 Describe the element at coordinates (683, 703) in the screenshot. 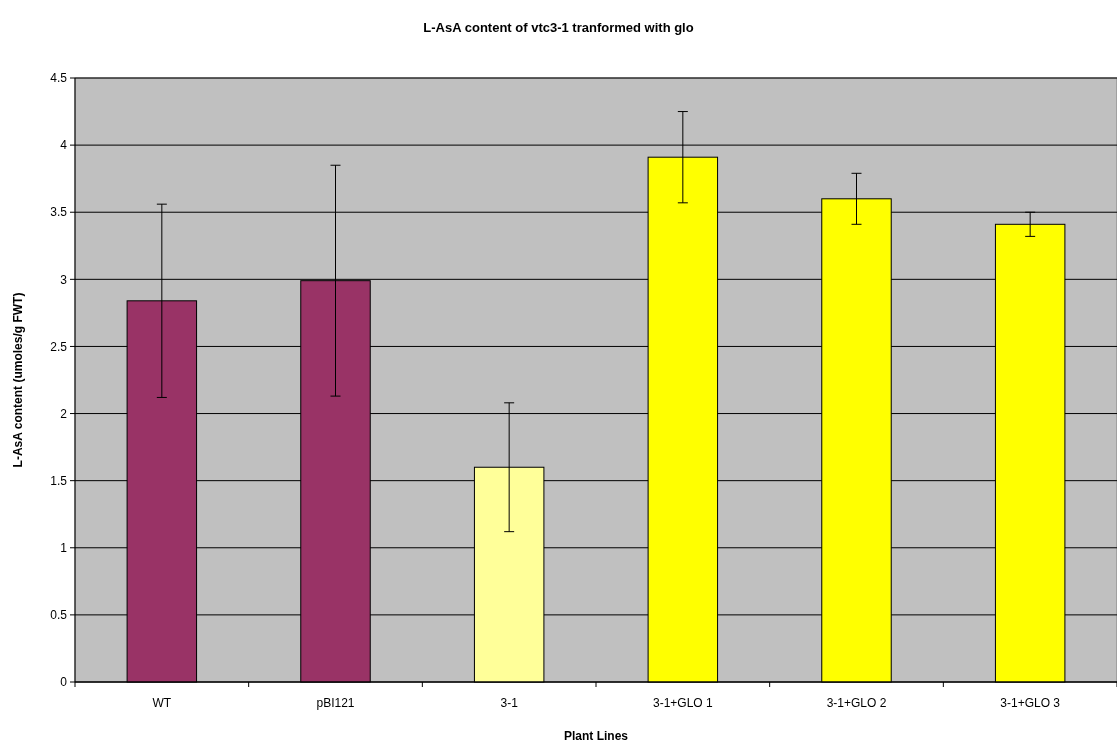

I see `x-tick-label: 3-1+GLO 1` at that location.